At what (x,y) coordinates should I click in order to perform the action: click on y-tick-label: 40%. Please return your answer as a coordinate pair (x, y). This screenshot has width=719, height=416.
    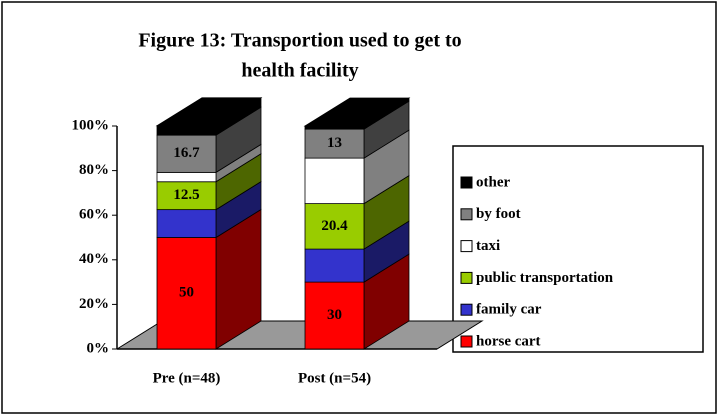
    Looking at the image, I should click on (94, 259).